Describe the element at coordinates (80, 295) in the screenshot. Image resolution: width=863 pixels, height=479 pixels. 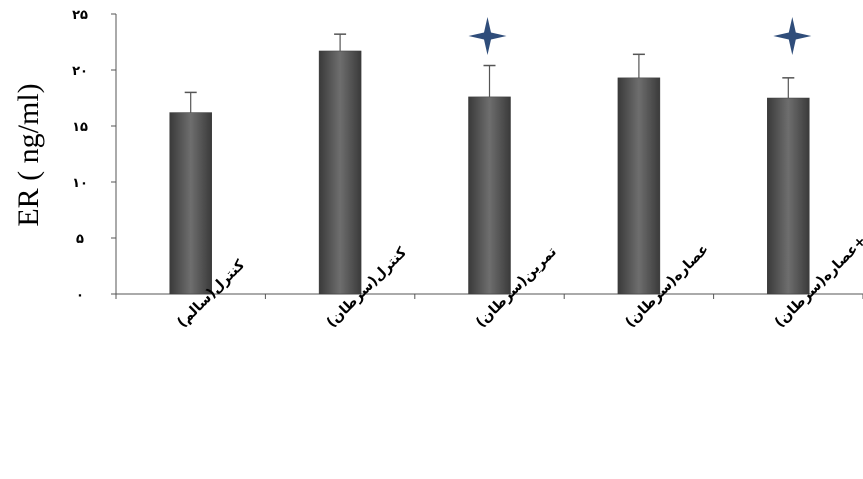
I see `y-tick-label: ۰` at that location.